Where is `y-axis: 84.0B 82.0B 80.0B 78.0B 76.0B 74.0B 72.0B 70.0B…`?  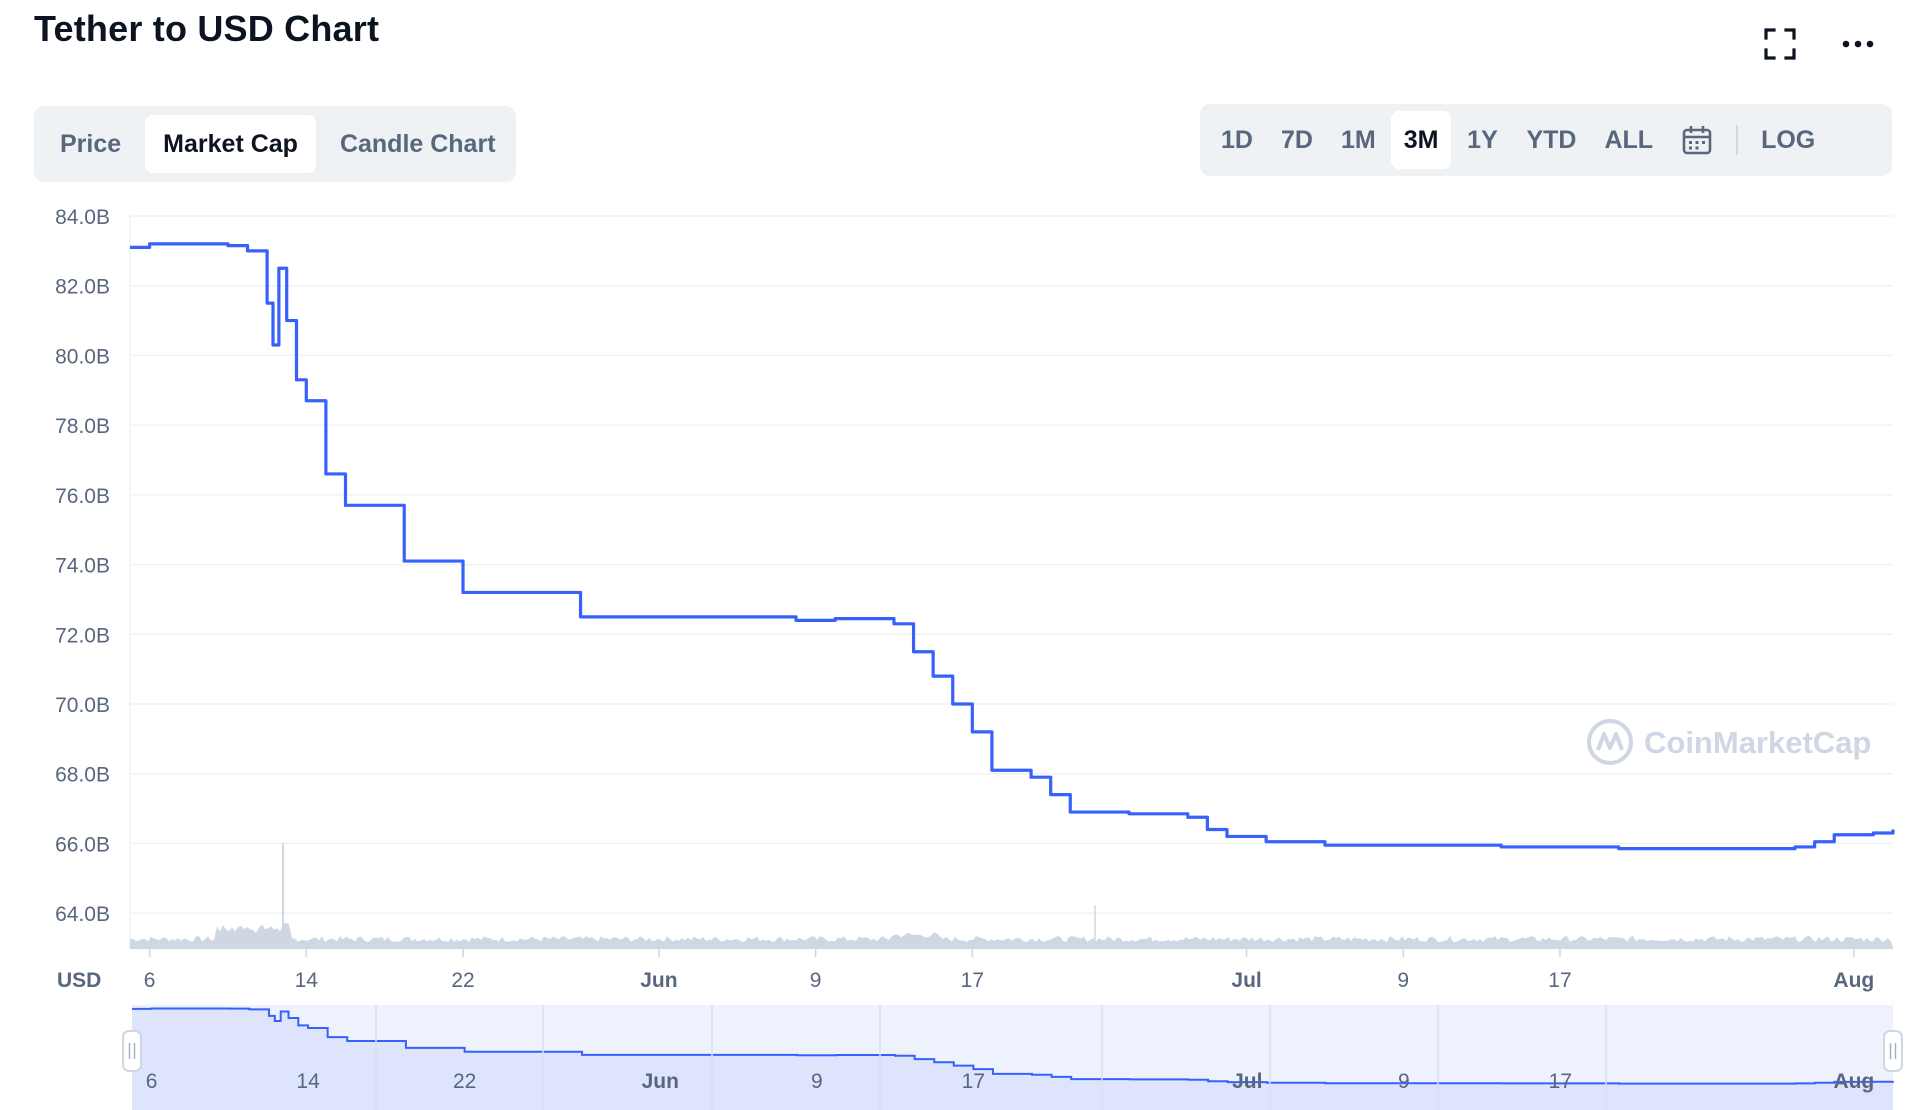
y-axis: 84.0B 82.0B 80.0B 78.0B 76.0B 74.0B 72.0B 70.0B… is located at coordinates (82, 566).